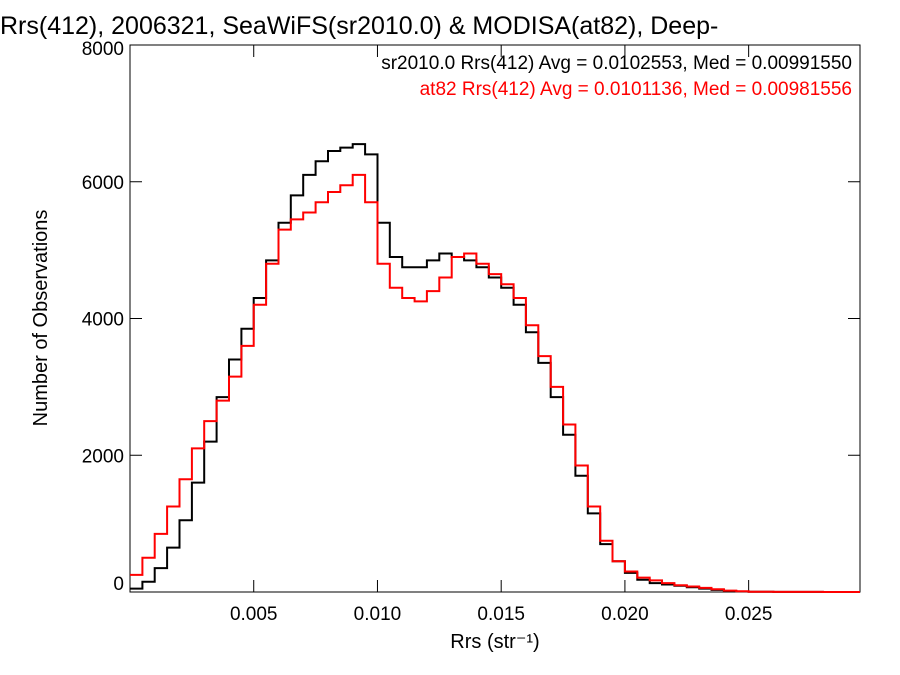  What do you see at coordinates (254, 614) in the screenshot?
I see `x-tick-label: 0.005` at bounding box center [254, 614].